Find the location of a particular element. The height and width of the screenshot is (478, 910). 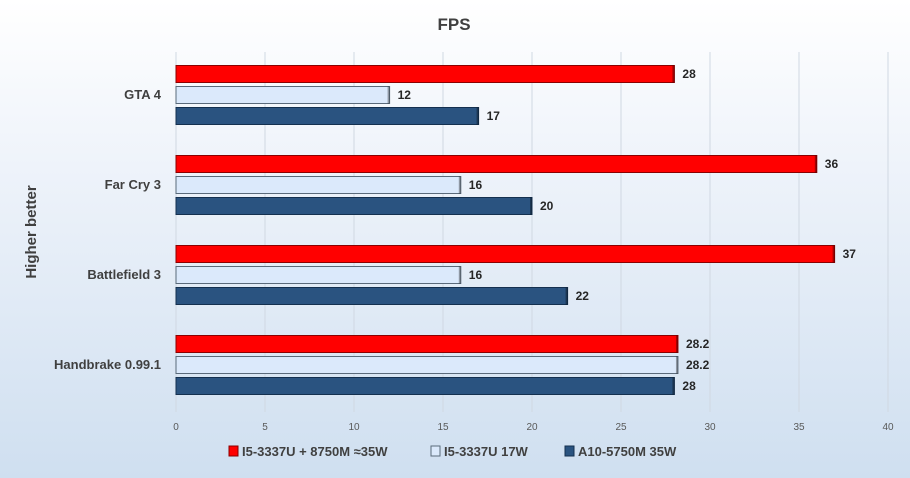

data-label: 22 is located at coordinates (583, 296).